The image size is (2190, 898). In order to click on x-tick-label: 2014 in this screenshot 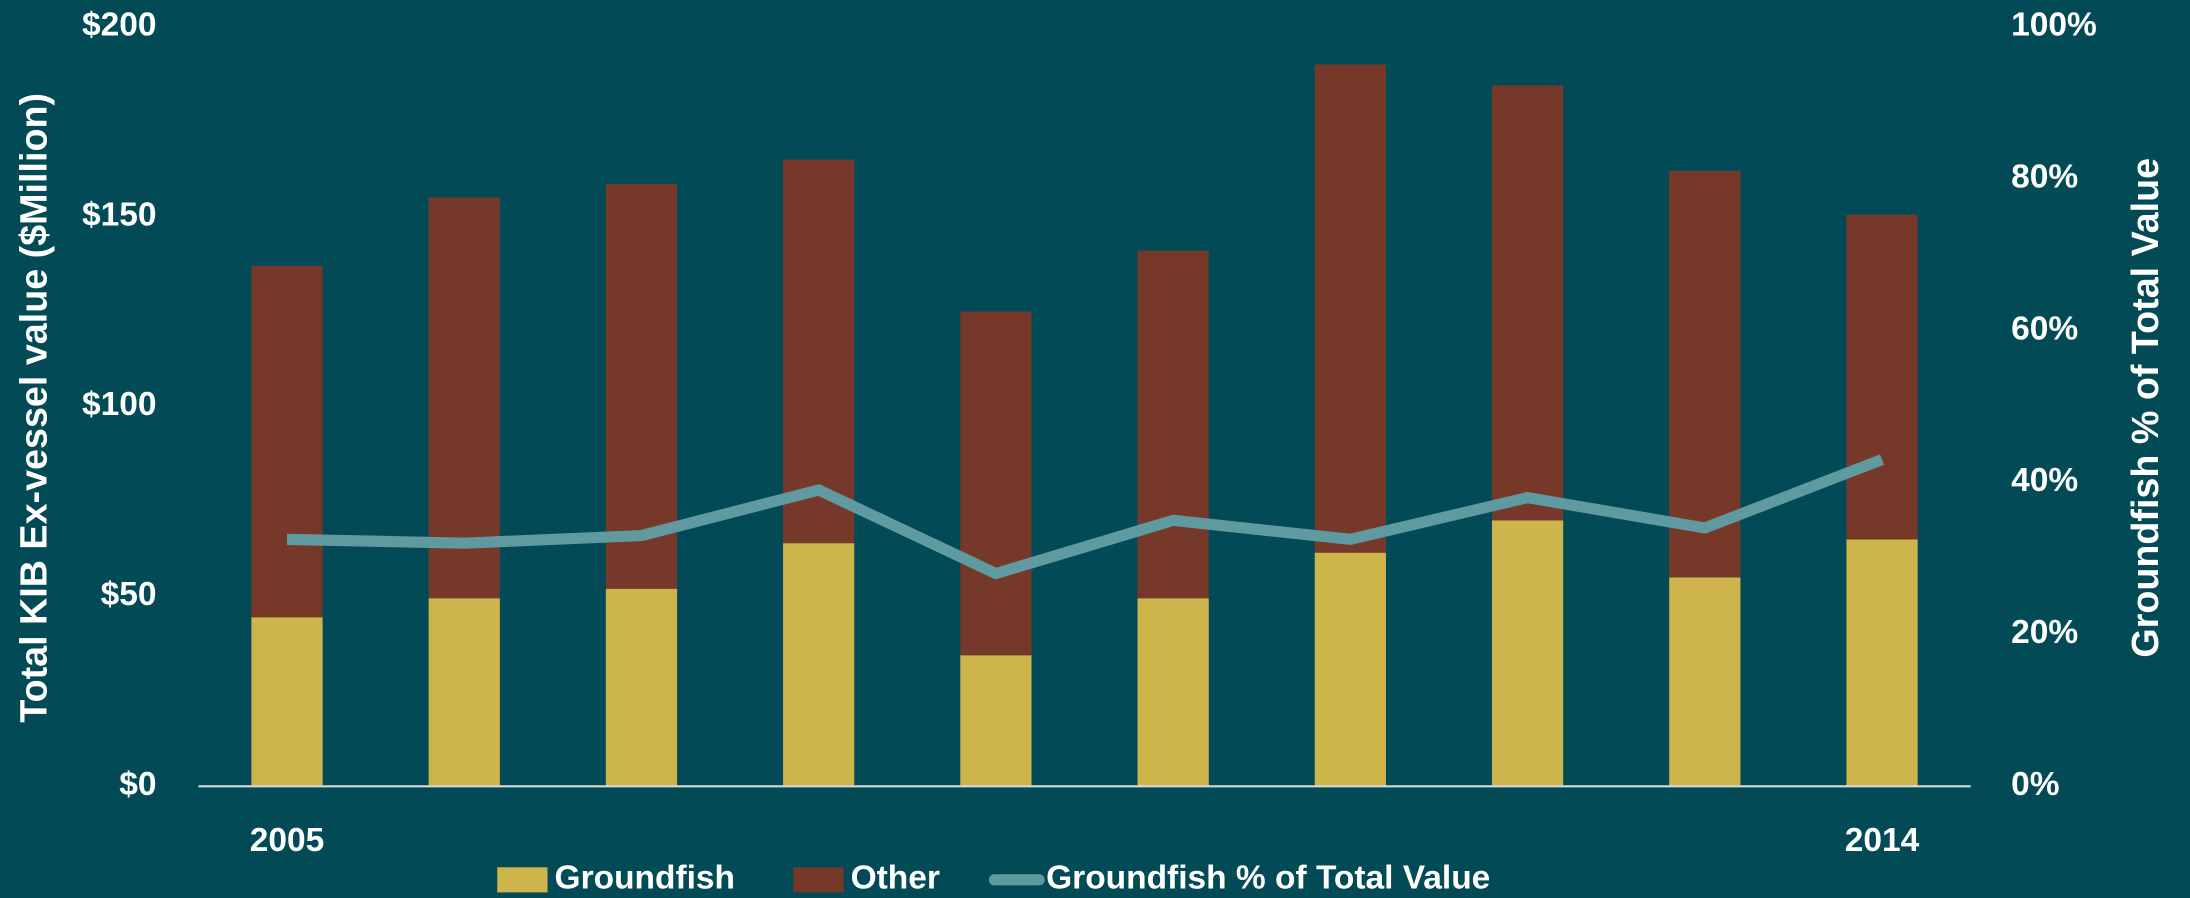, I will do `click(1882, 840)`.